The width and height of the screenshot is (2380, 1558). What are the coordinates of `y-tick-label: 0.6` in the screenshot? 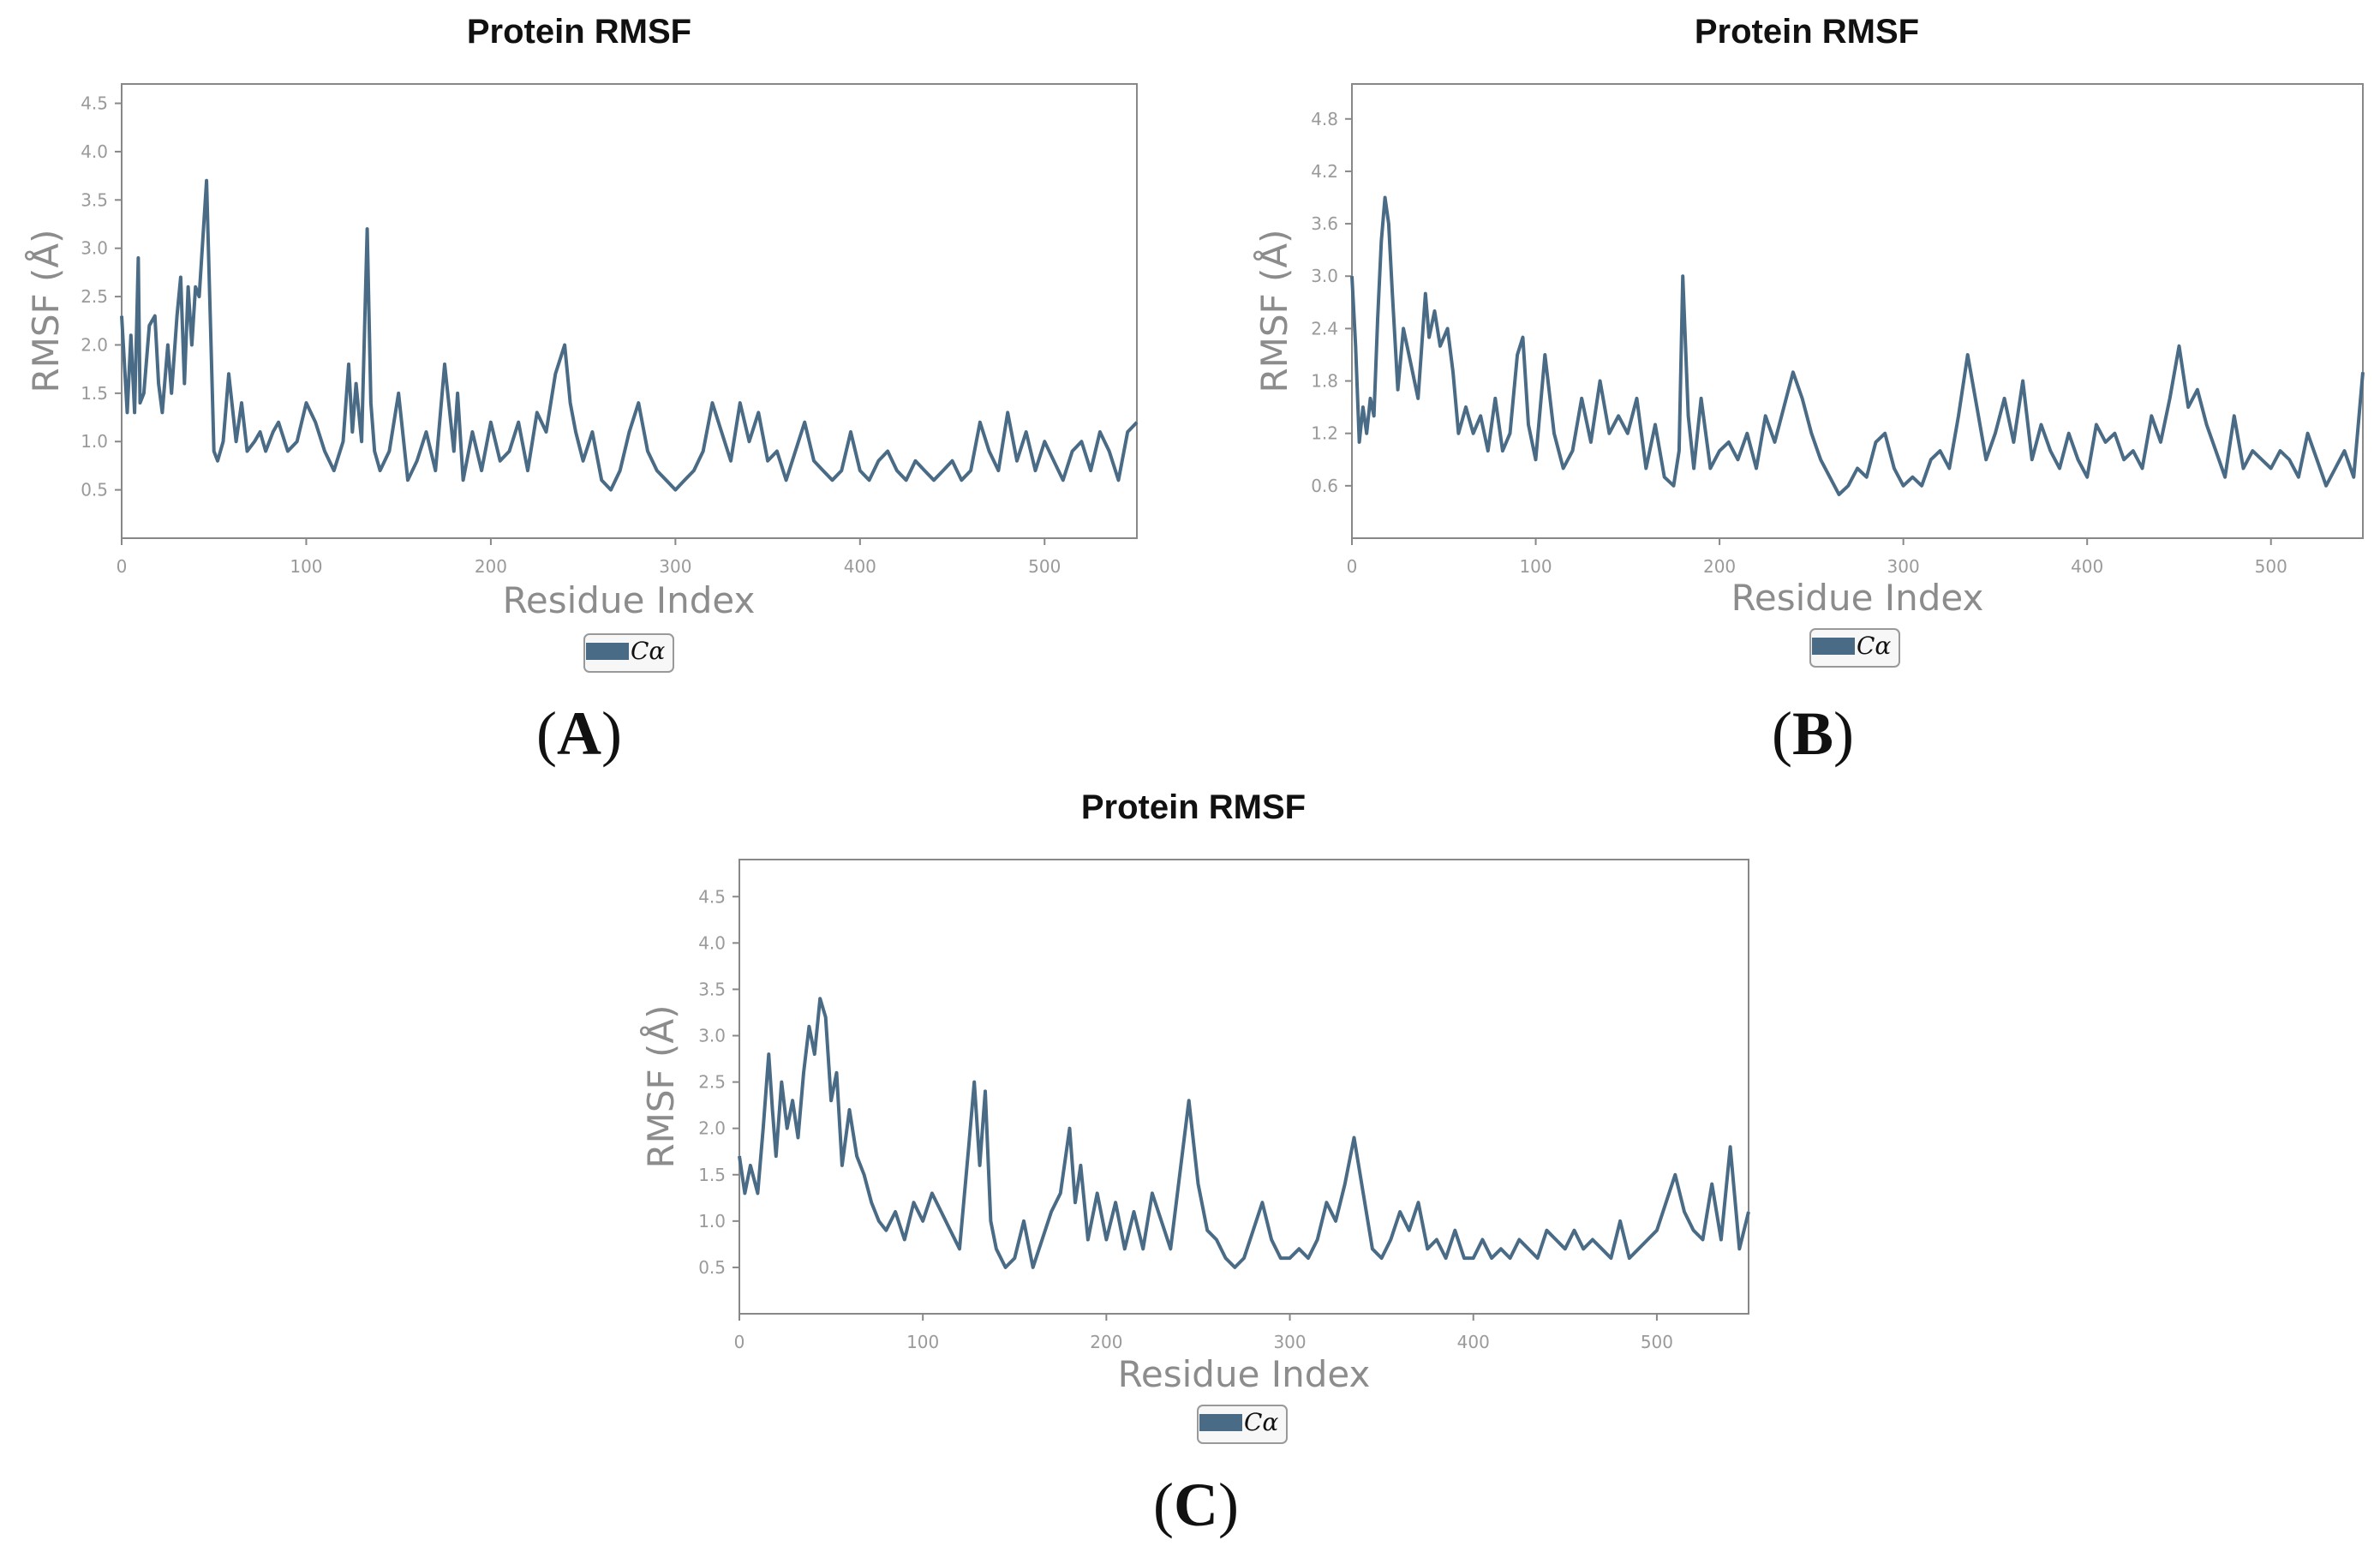 It's located at (1324, 486).